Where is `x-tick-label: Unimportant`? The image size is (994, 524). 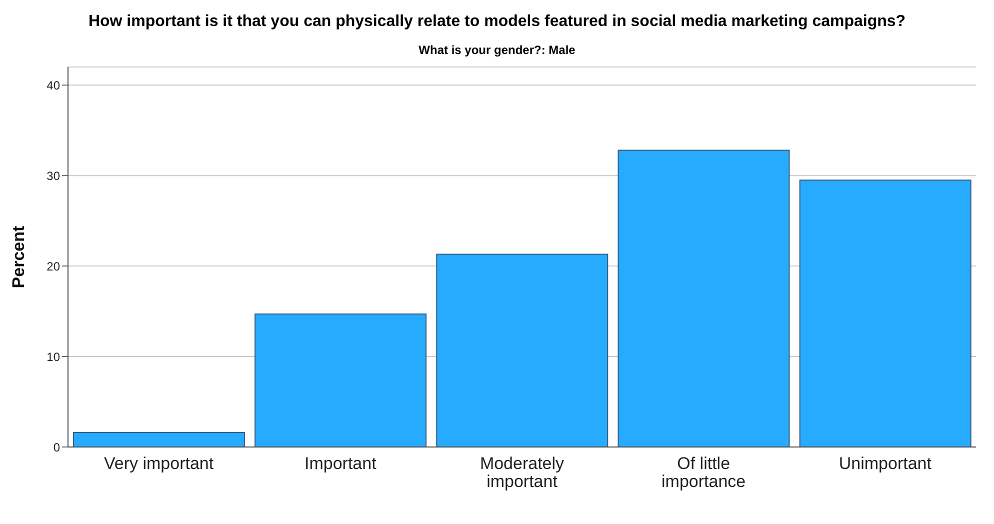 x-tick-label: Unimportant is located at coordinates (885, 463).